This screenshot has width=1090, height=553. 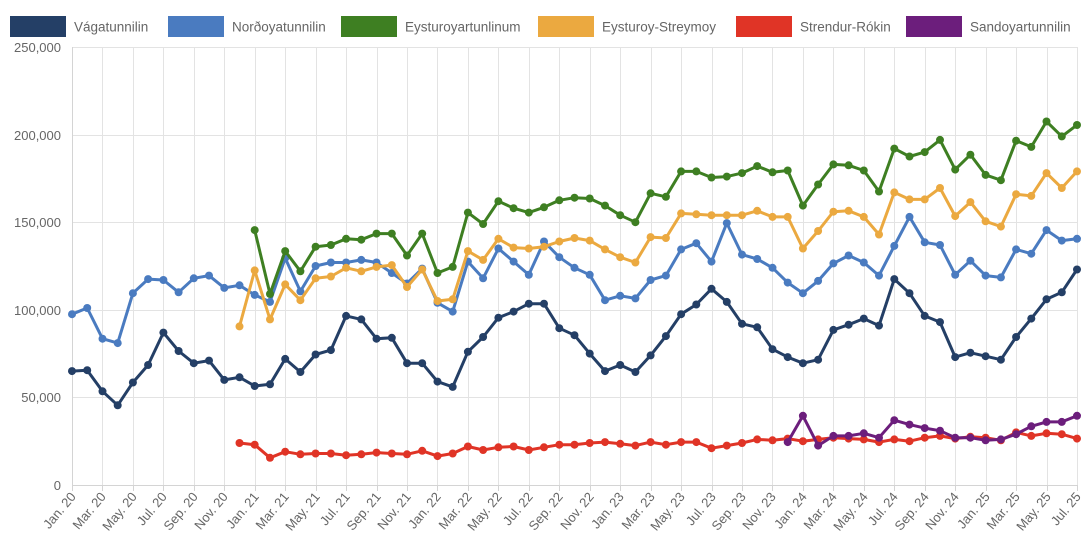 What do you see at coordinates (988, 26) in the screenshot?
I see `legend-item-sandoyartunnilin: Sandoyartunnilin` at bounding box center [988, 26].